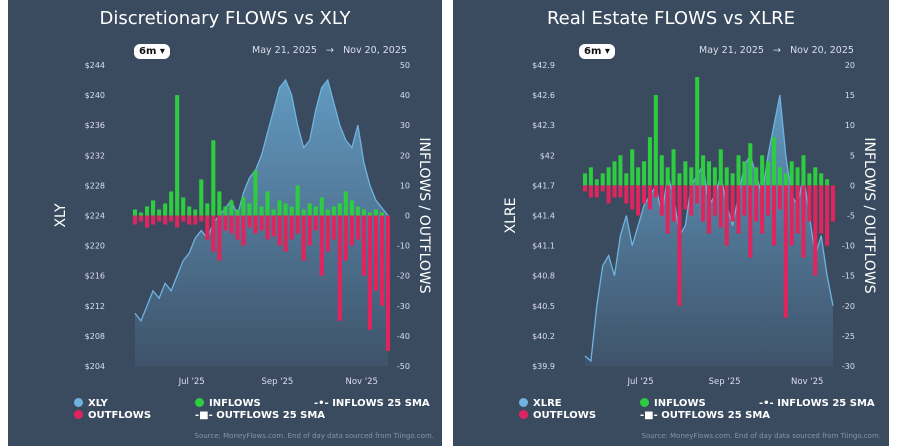  Describe the element at coordinates (403, 366) in the screenshot. I see `right-tick-label: -50` at that location.